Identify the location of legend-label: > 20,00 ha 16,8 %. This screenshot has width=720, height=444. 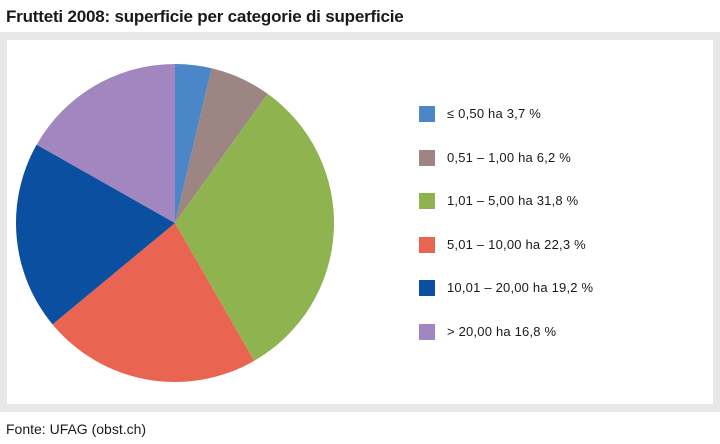
(502, 331).